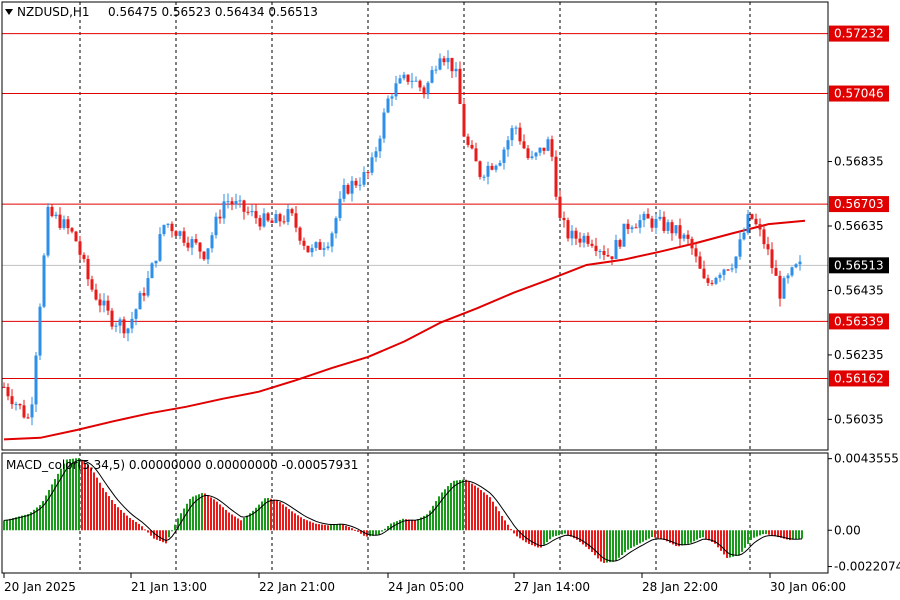 This screenshot has height=600, width=900. What do you see at coordinates (297, 587) in the screenshot?
I see `time-axis-label: 22 Jan 21:00` at bounding box center [297, 587].